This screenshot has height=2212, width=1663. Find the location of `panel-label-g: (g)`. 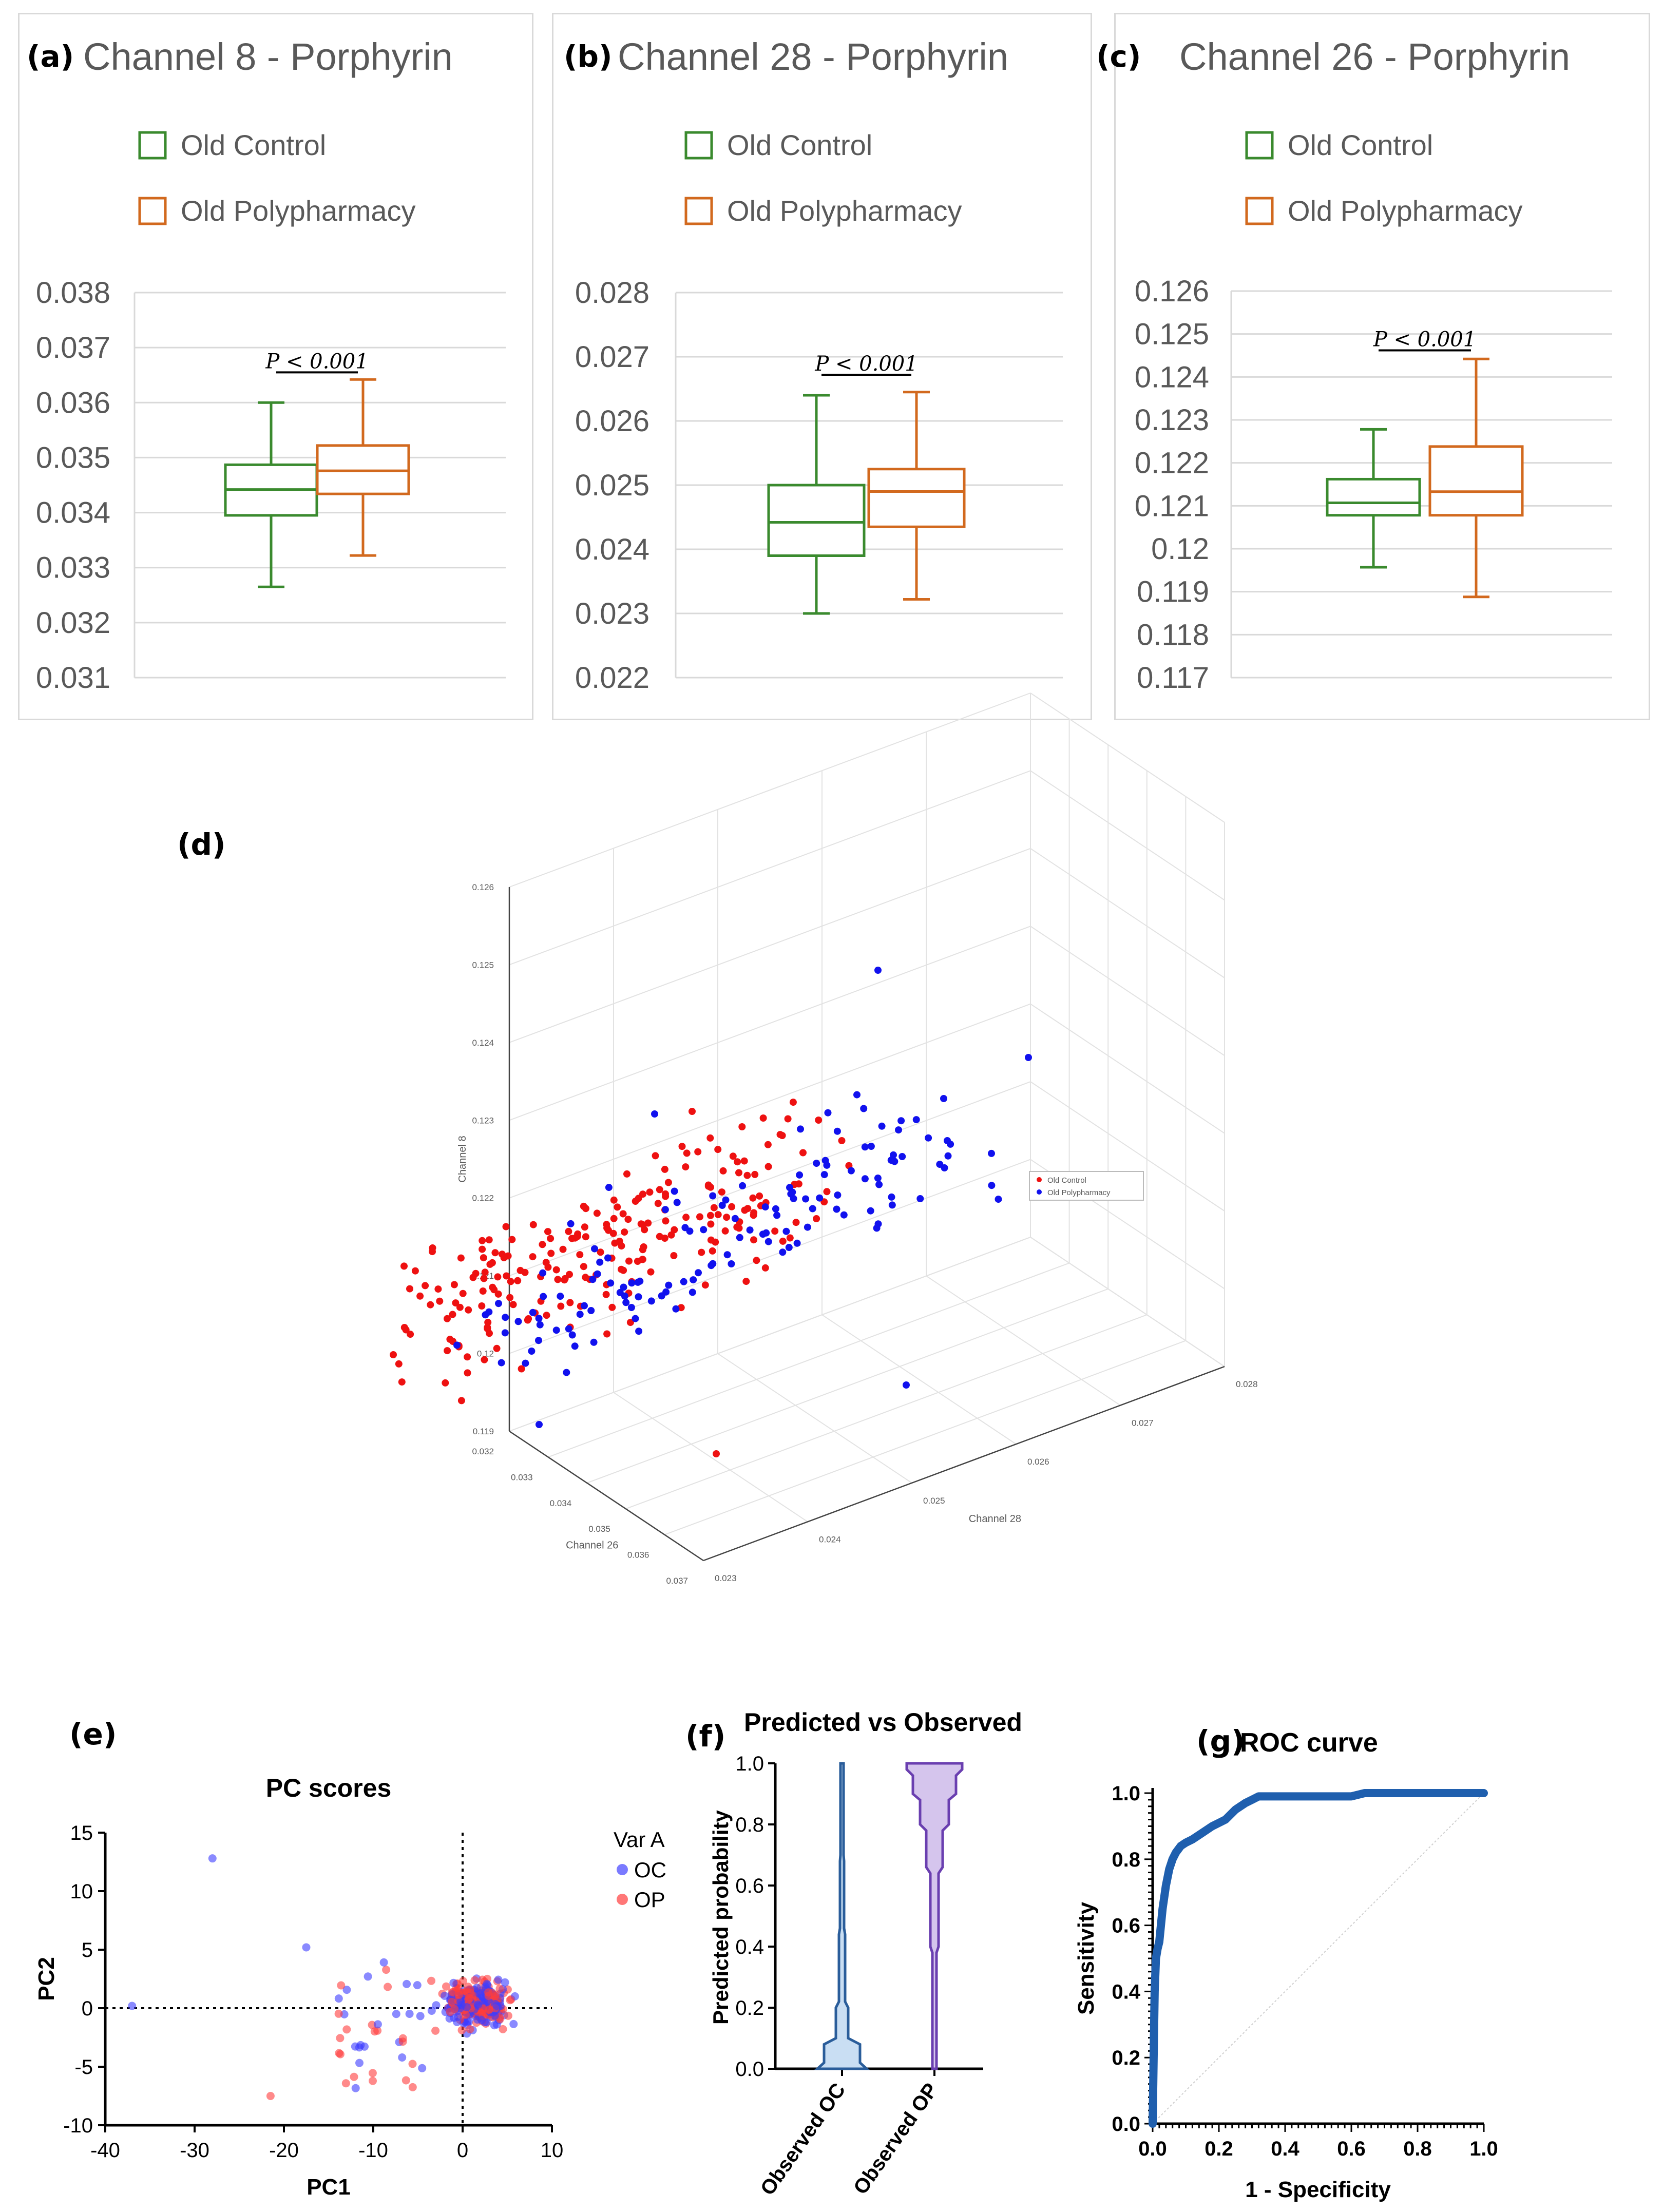

panel-label-g: (g) is located at coordinates (1220, 1741).